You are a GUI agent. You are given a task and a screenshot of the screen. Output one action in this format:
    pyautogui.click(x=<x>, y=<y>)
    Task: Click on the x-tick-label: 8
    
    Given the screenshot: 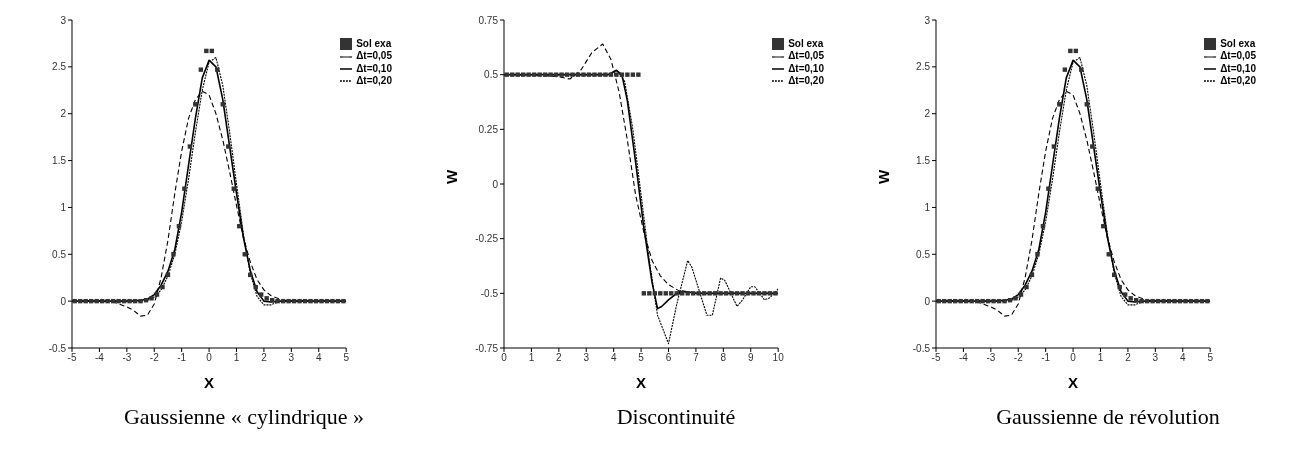 What is the action you would take?
    pyautogui.click(x=723, y=358)
    